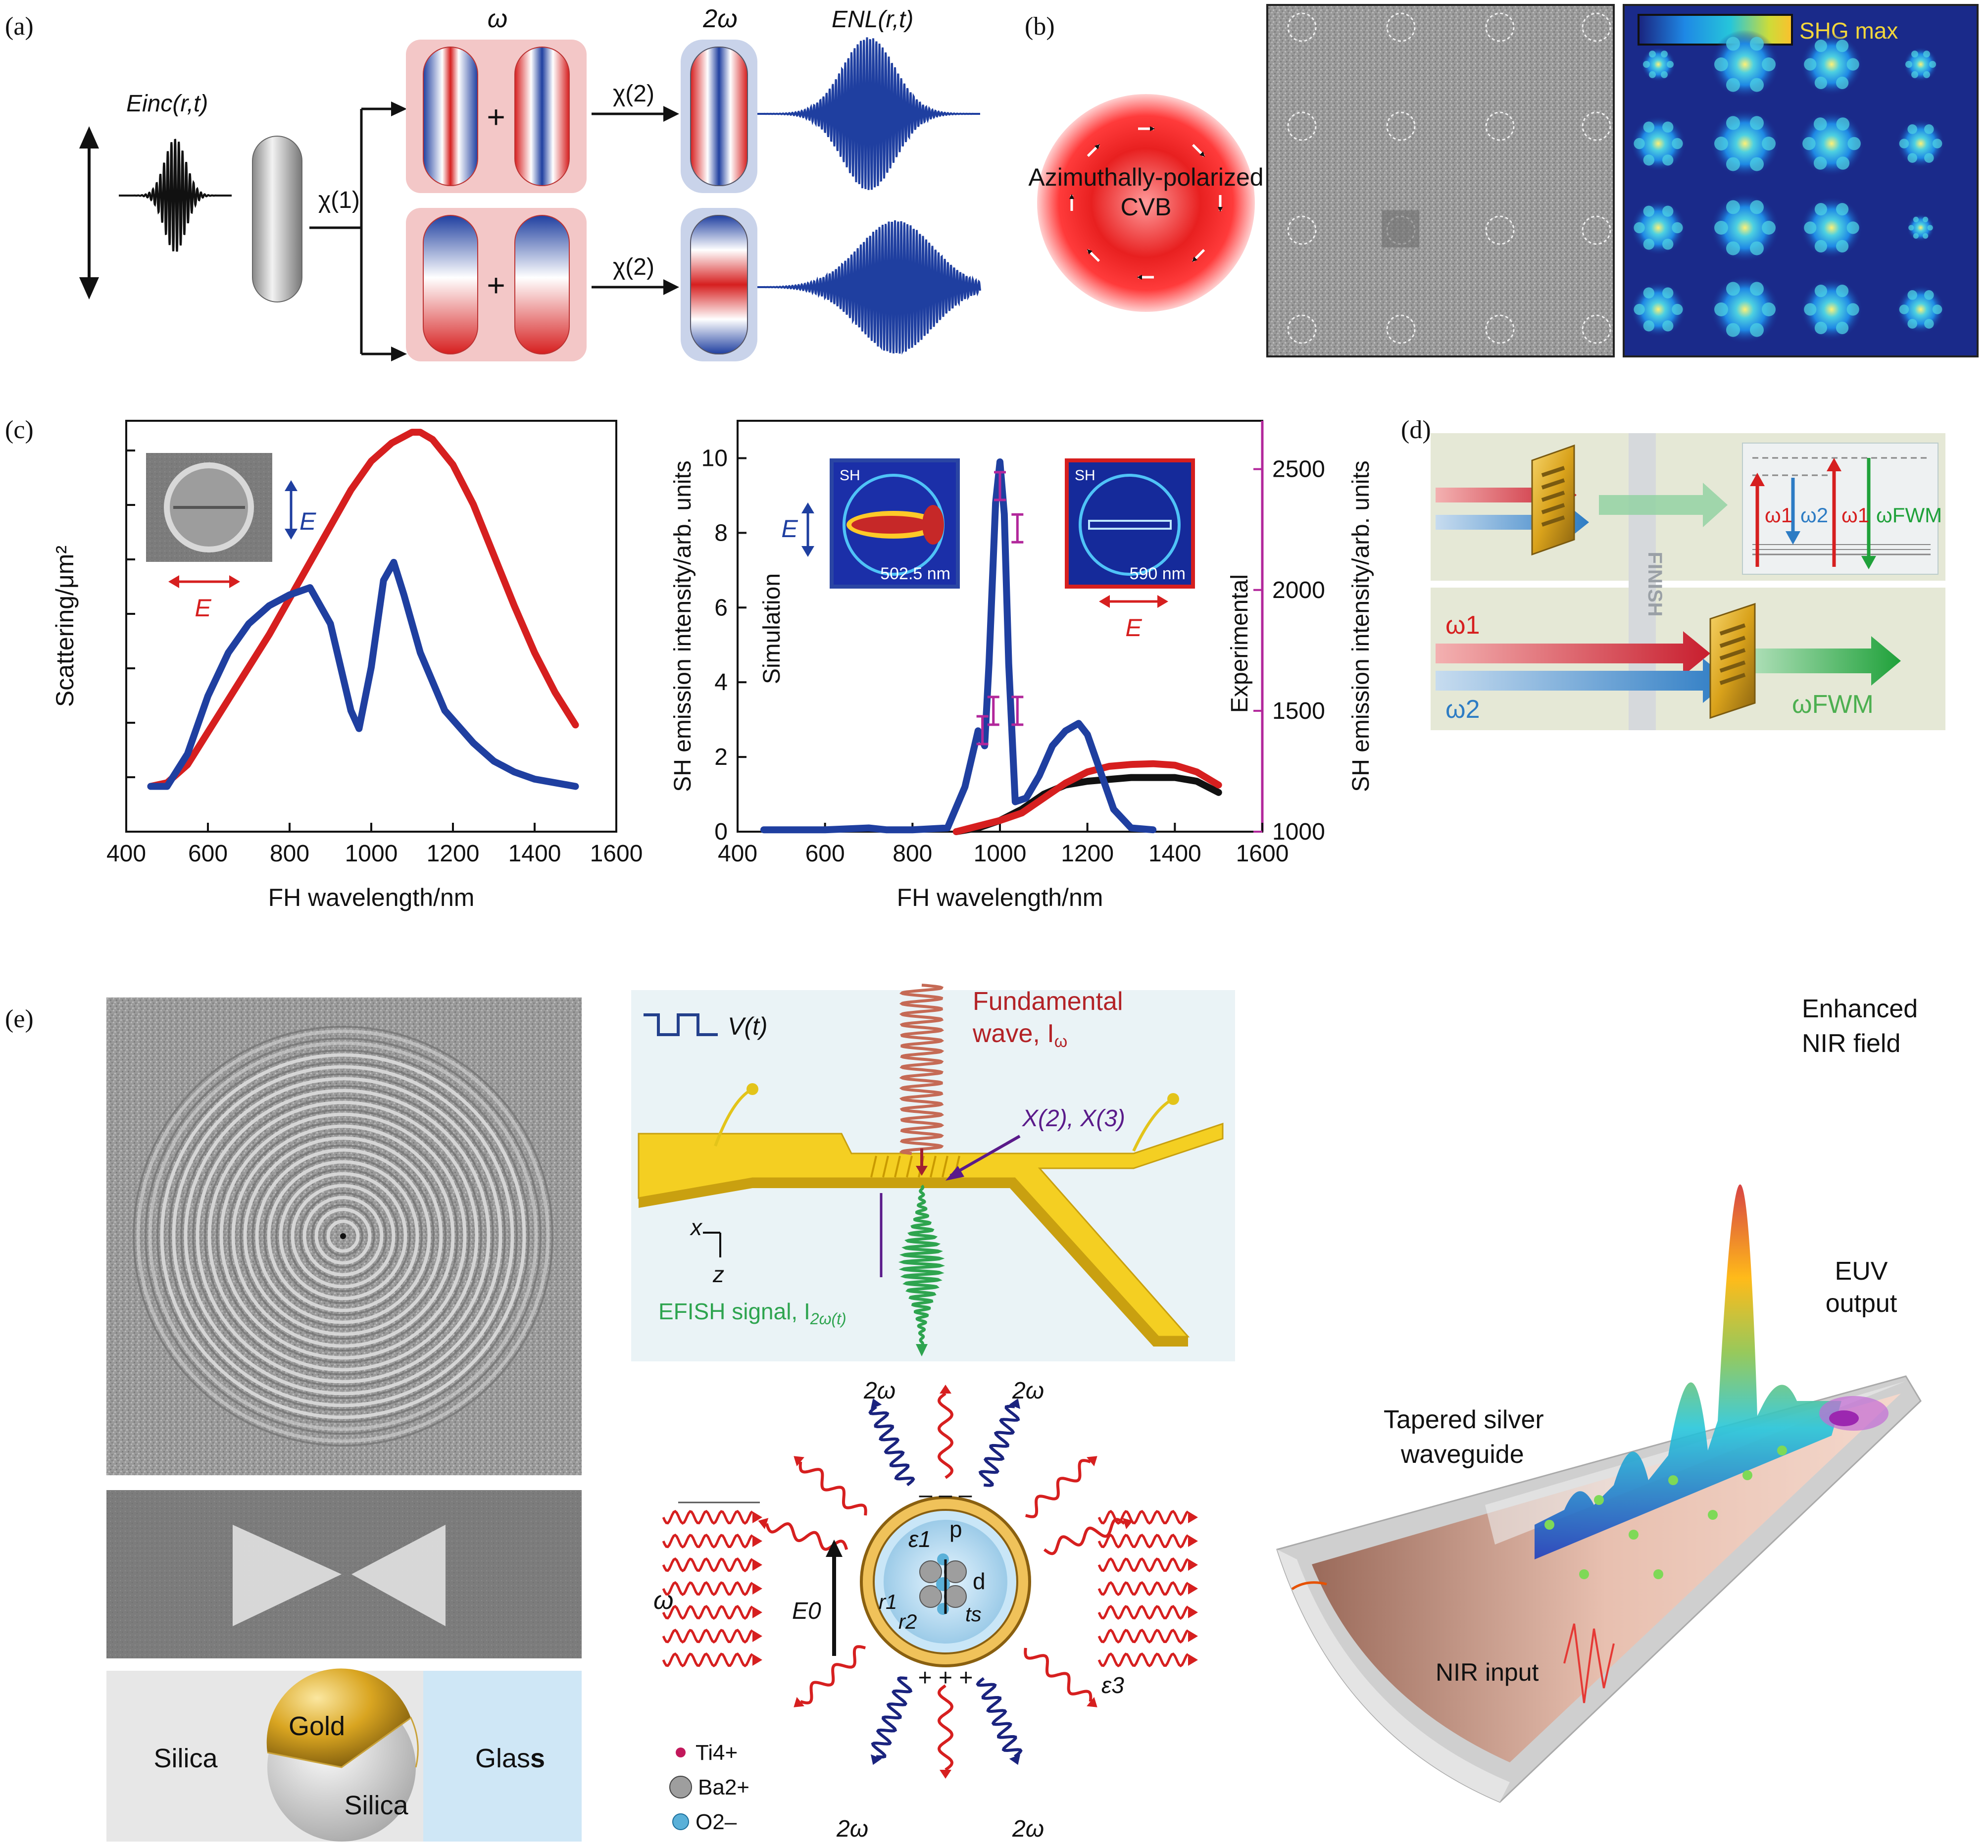  I want to click on incident-pulse, so click(175, 195).